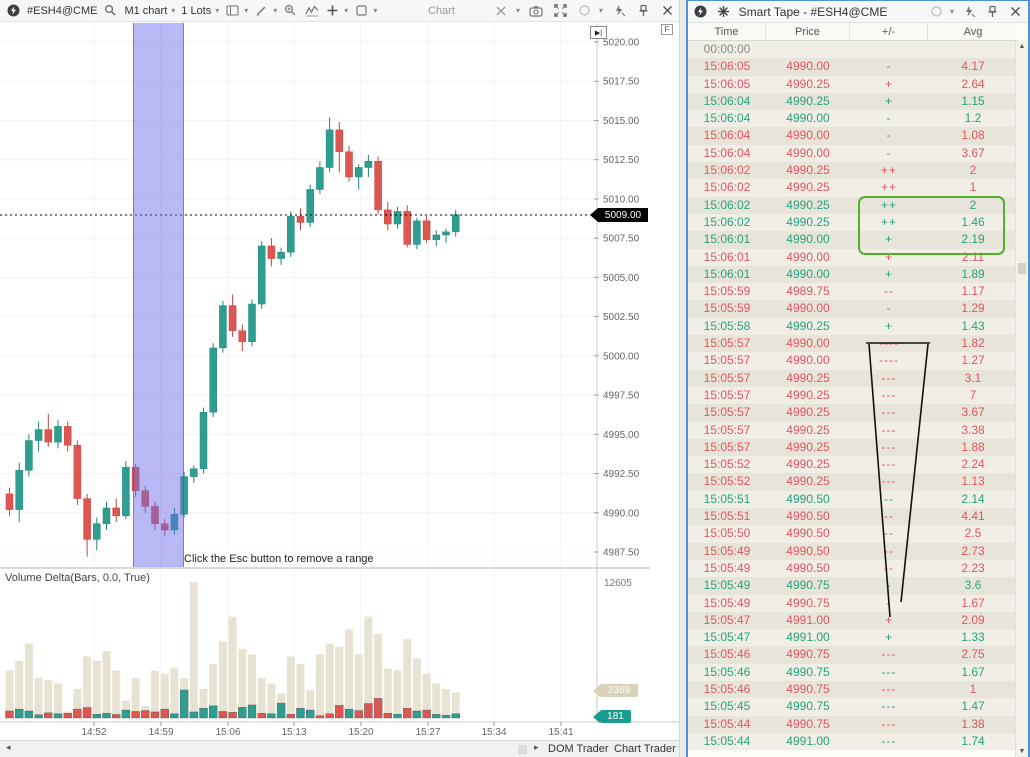  What do you see at coordinates (290, 10) in the screenshot?
I see `zoom-in-icon` at bounding box center [290, 10].